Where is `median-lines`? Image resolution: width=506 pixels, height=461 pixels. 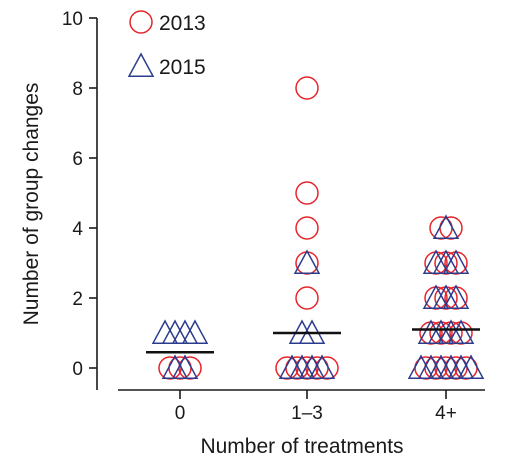 median-lines is located at coordinates (313, 341).